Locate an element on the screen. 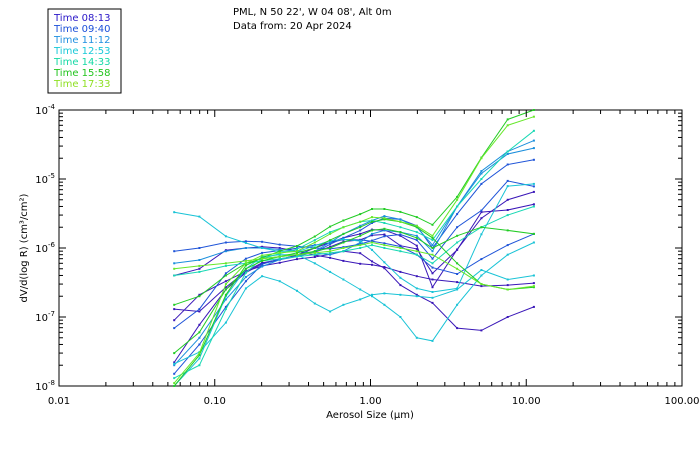 The image size is (700, 450). x-axis-title: Aerosol Size (μm) is located at coordinates (370, 415).